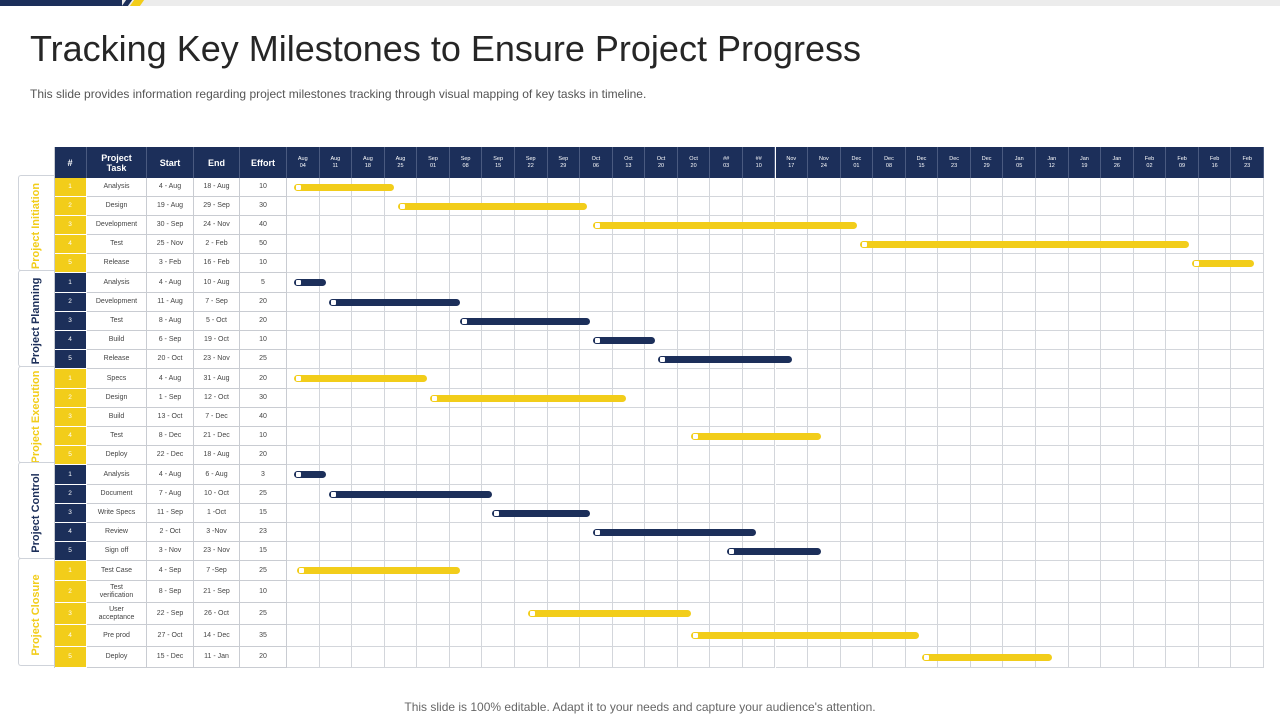 The width and height of the screenshot is (1280, 720). I want to click on header-date: Feb 23, so click(1247, 162).